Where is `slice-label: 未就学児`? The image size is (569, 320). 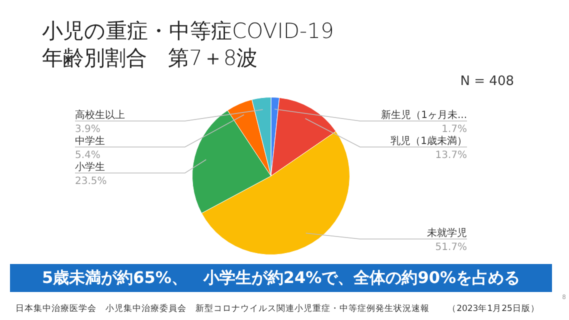
slice-label: 未就学児 is located at coordinates (447, 233).